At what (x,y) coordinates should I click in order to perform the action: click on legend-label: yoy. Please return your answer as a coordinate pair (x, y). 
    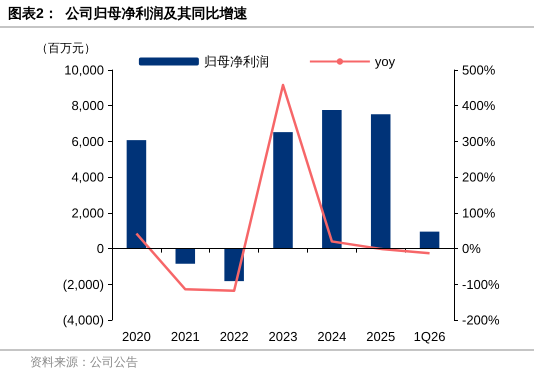
    Looking at the image, I should click on (385, 61).